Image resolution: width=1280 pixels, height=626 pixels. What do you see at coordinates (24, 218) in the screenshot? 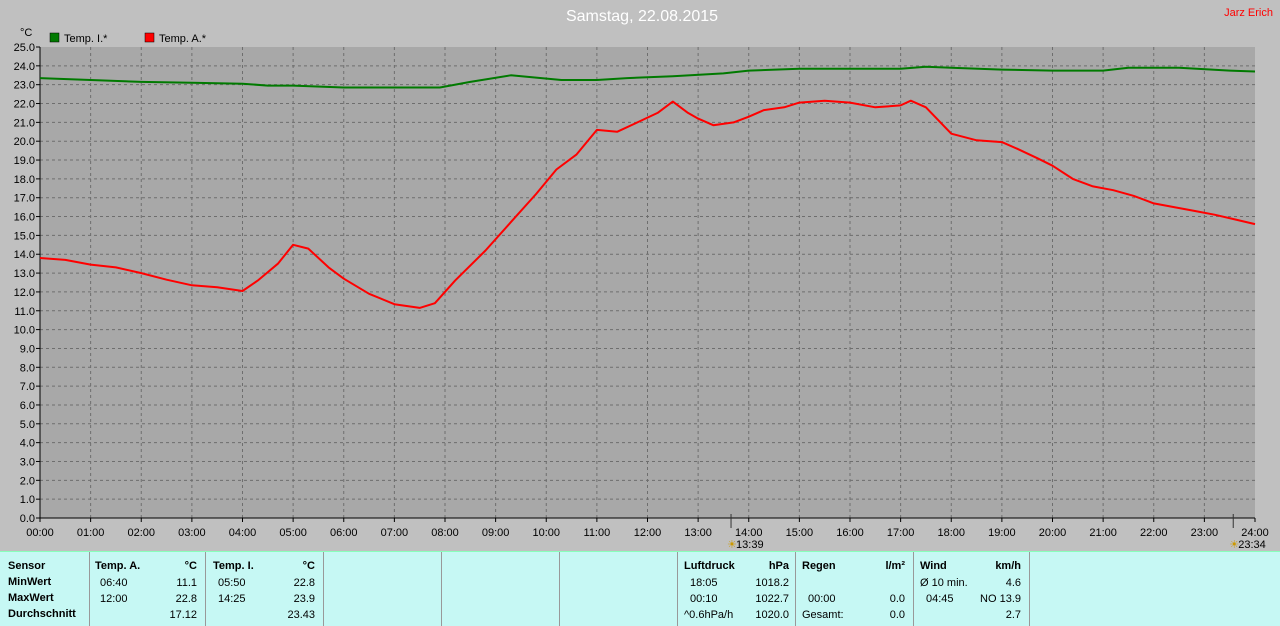
I see `y-tick-label: 16.0` at bounding box center [24, 218].